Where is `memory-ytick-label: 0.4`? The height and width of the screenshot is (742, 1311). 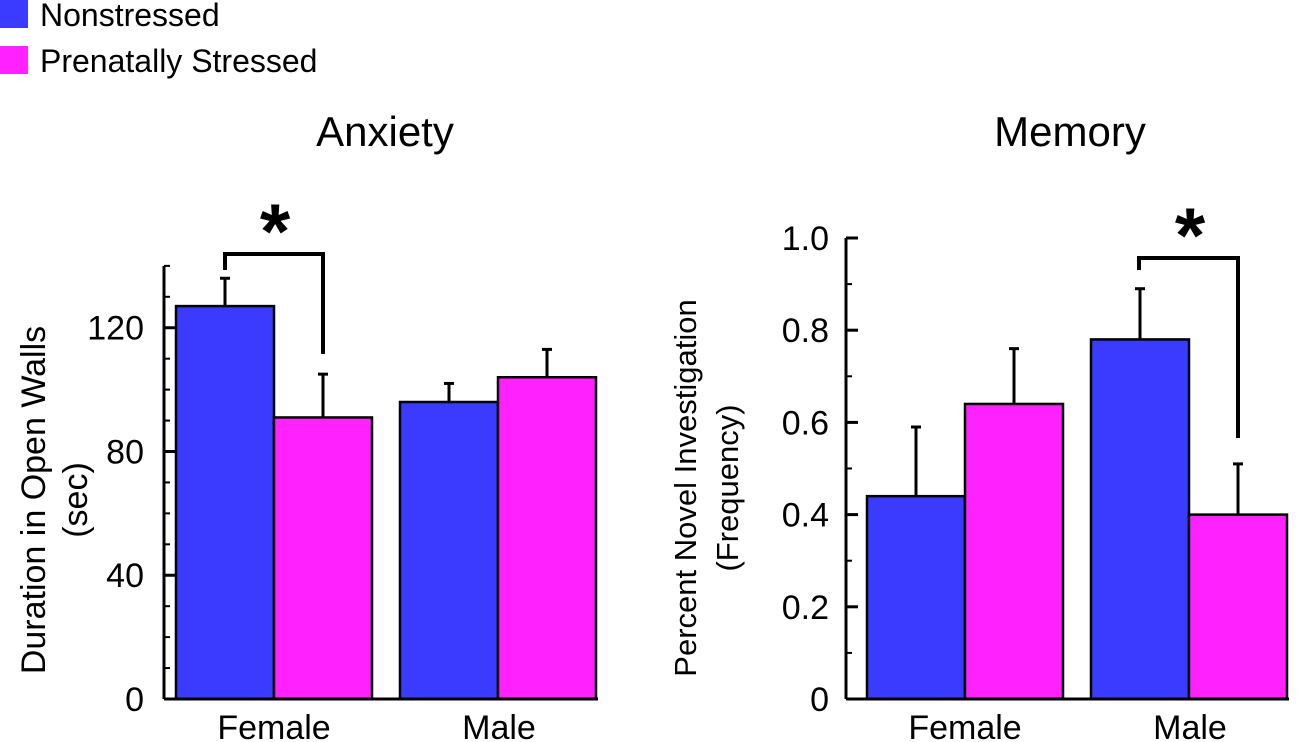 memory-ytick-label: 0.4 is located at coordinates (805, 516).